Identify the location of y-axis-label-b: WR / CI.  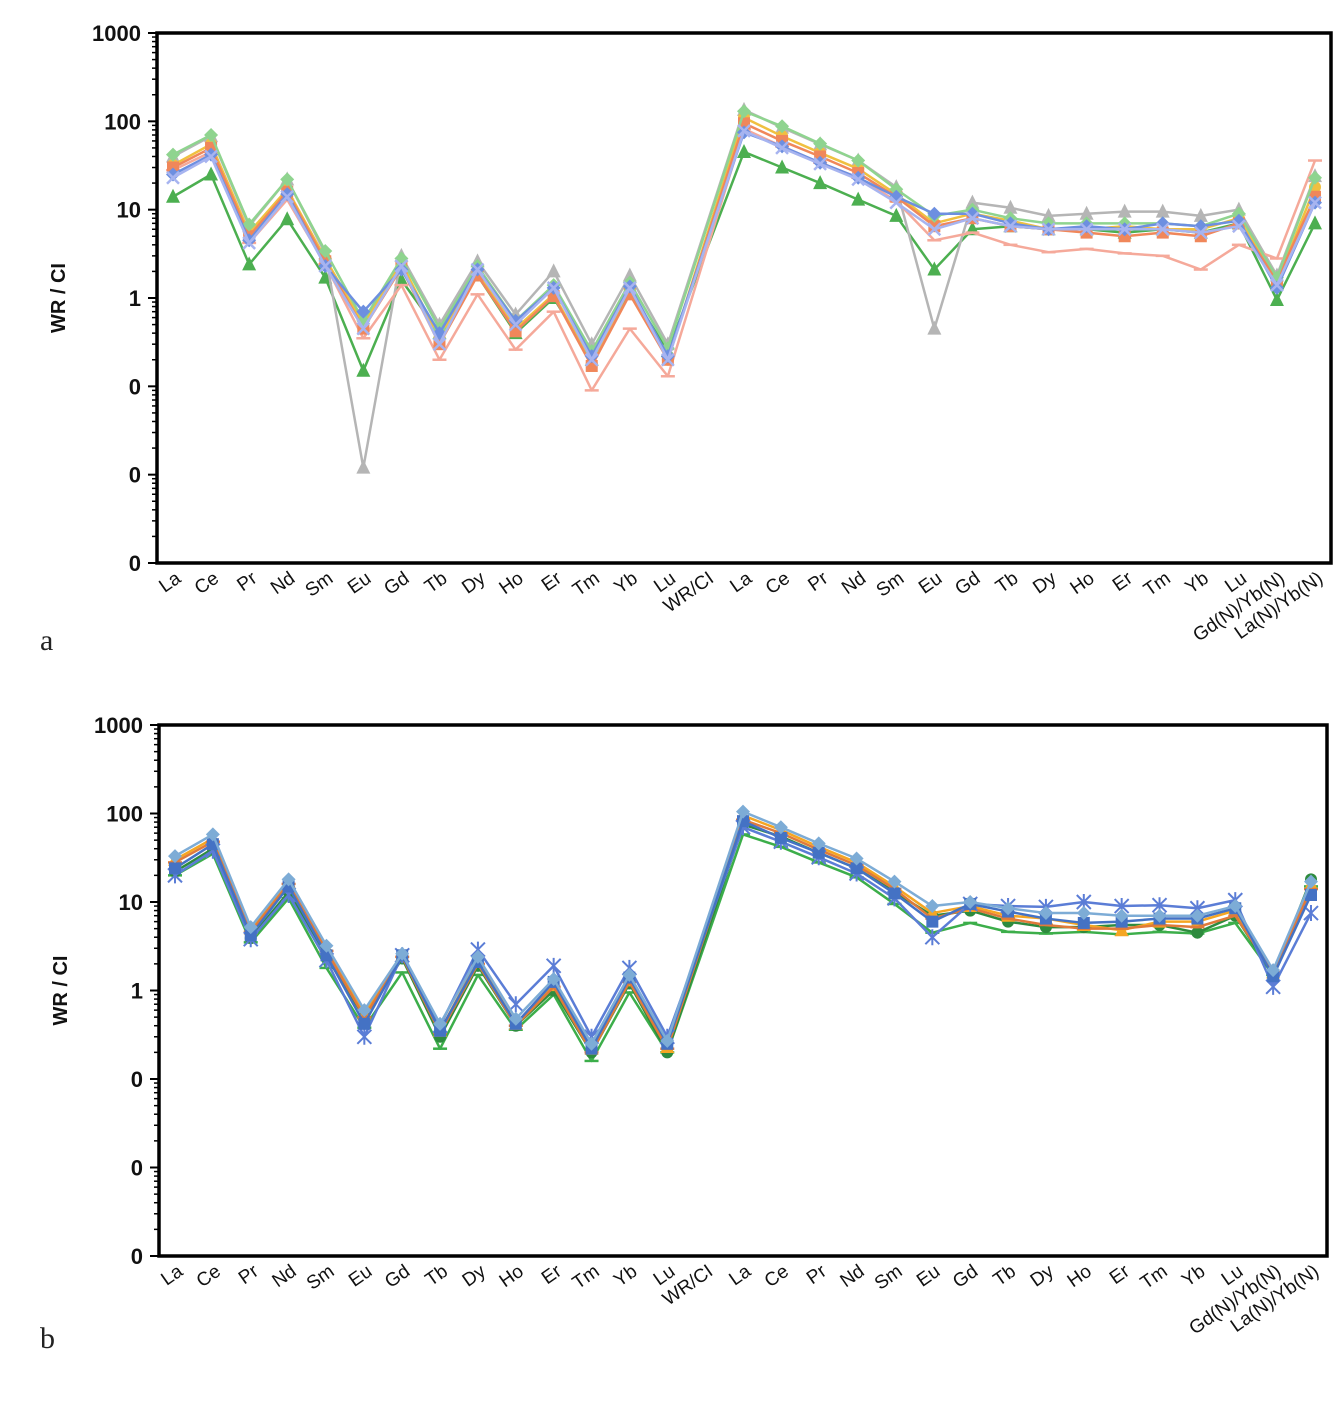
(61, 991).